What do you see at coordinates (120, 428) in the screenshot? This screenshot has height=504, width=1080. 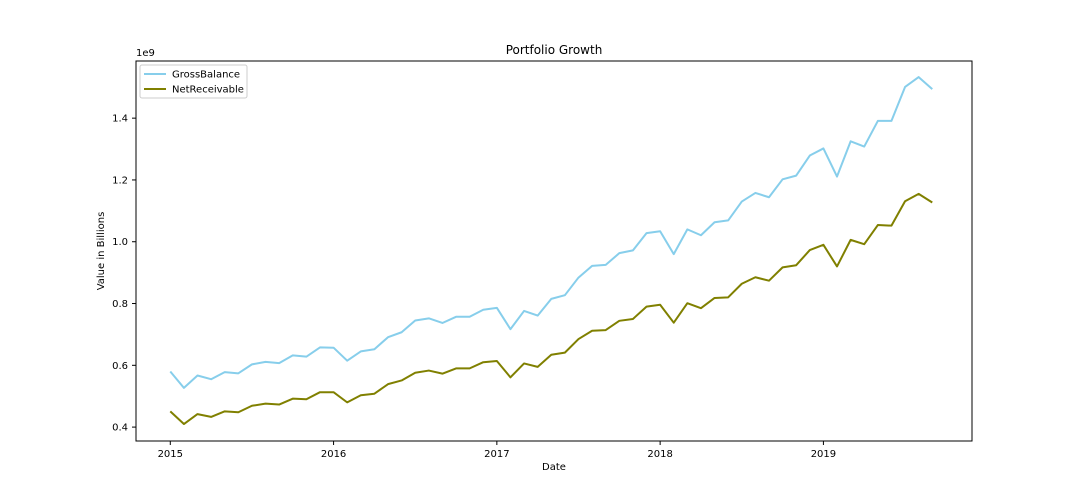 I see `y-tick-label: 0.4` at bounding box center [120, 428].